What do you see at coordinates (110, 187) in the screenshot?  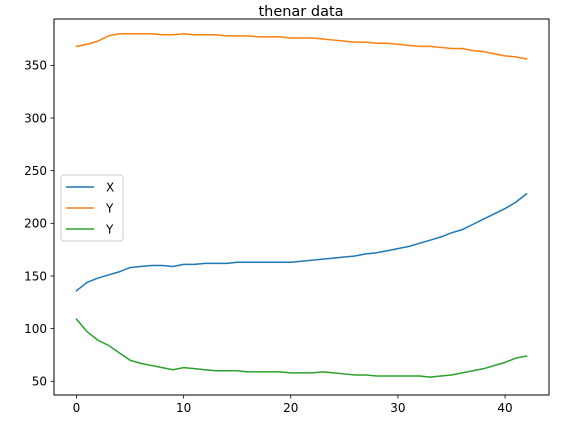 I see `legend-label-0: X` at bounding box center [110, 187].